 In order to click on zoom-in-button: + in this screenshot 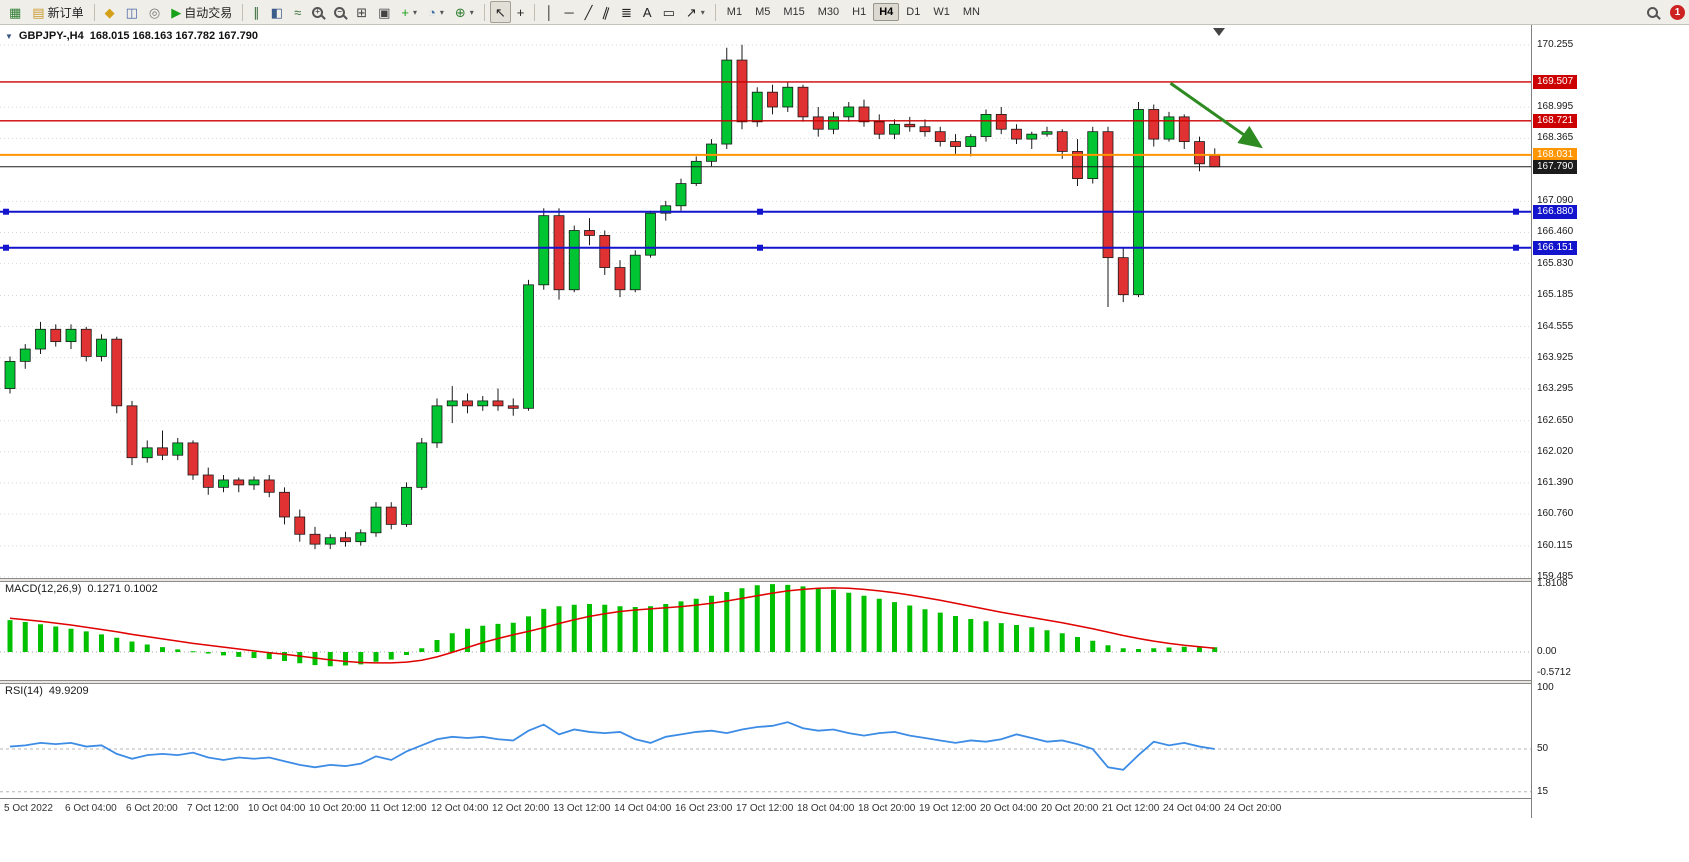, I will do `click(317, 12)`.